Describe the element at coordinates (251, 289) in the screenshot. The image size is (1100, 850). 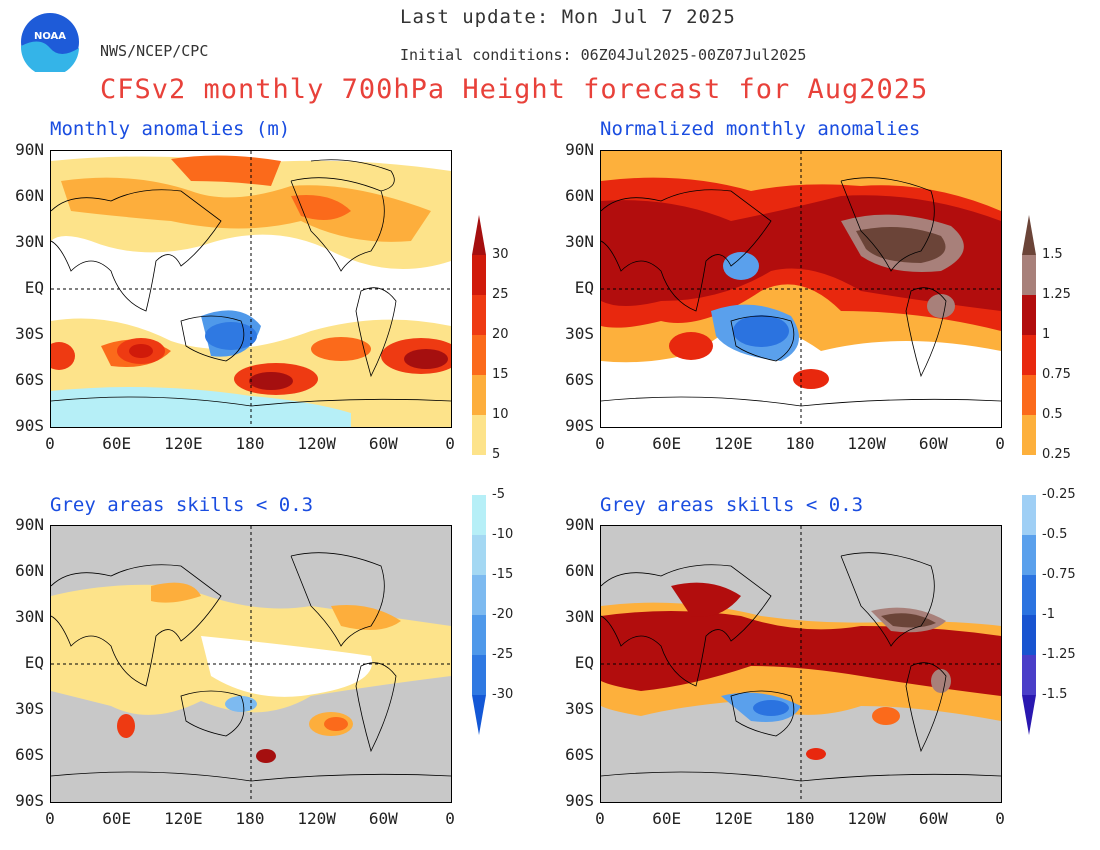
I see `map-panel-anomalies` at that location.